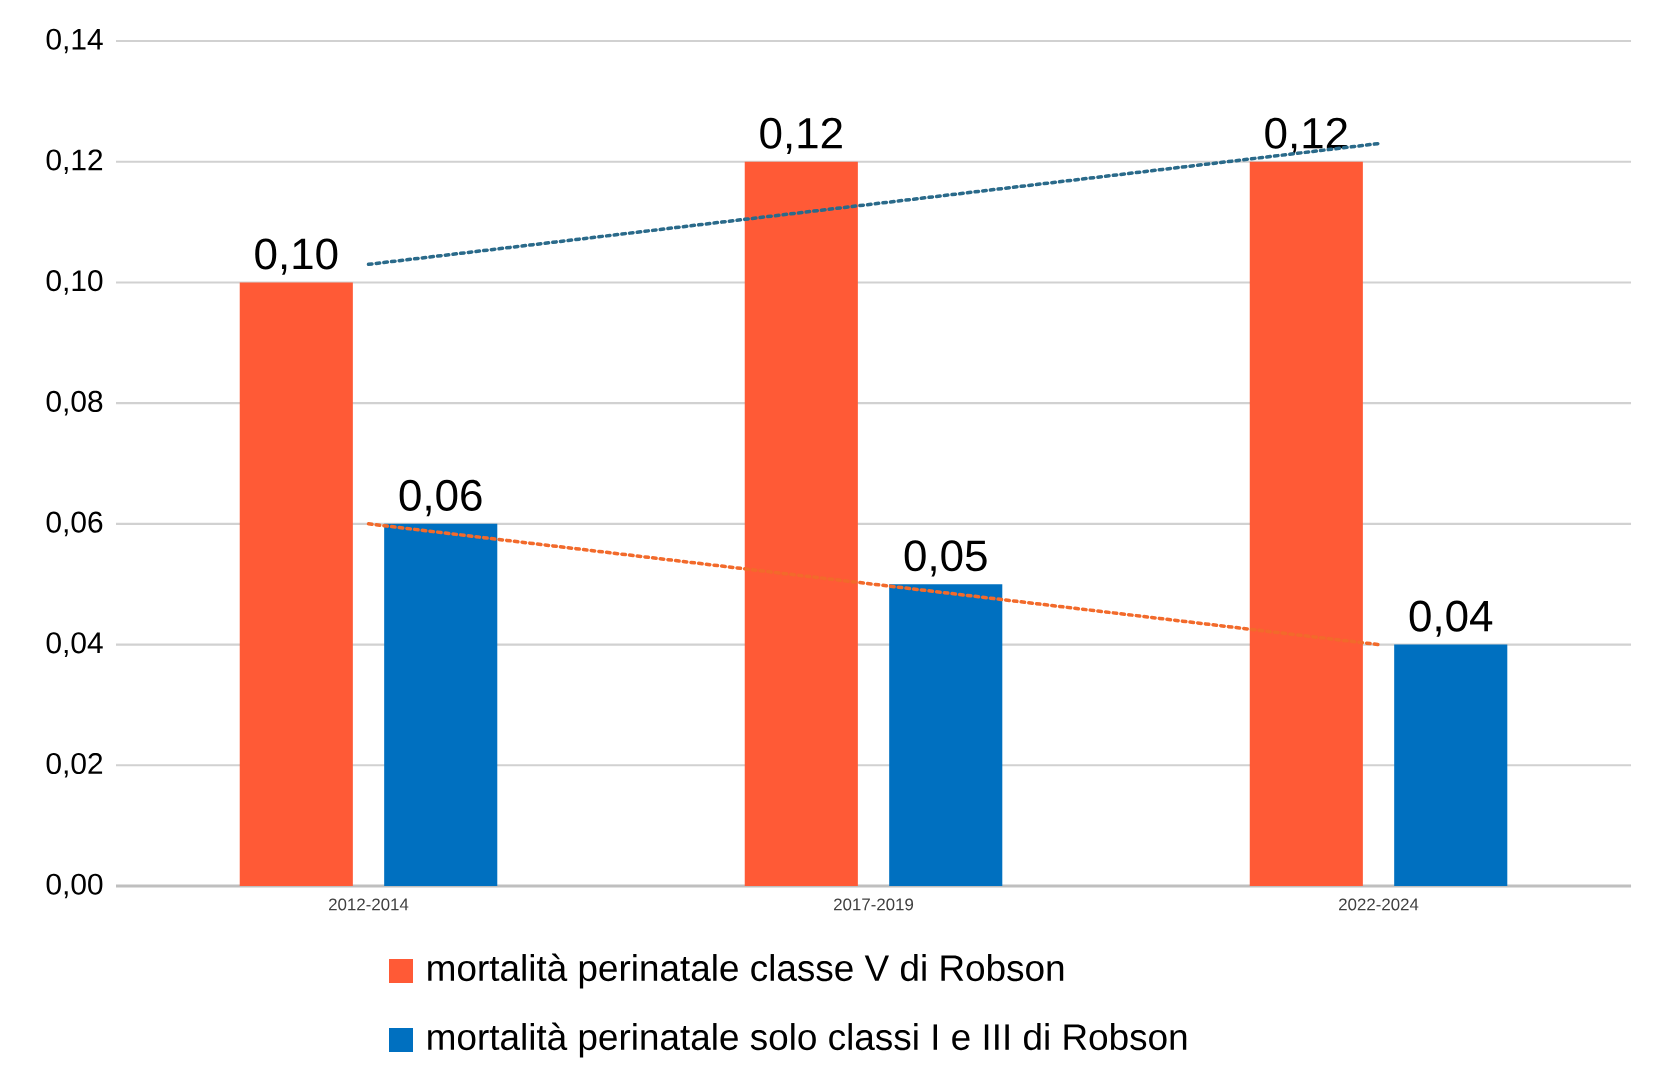 This screenshot has height=1079, width=1656. What do you see at coordinates (74, 886) in the screenshot?
I see `y-tick-label: 0,00` at bounding box center [74, 886].